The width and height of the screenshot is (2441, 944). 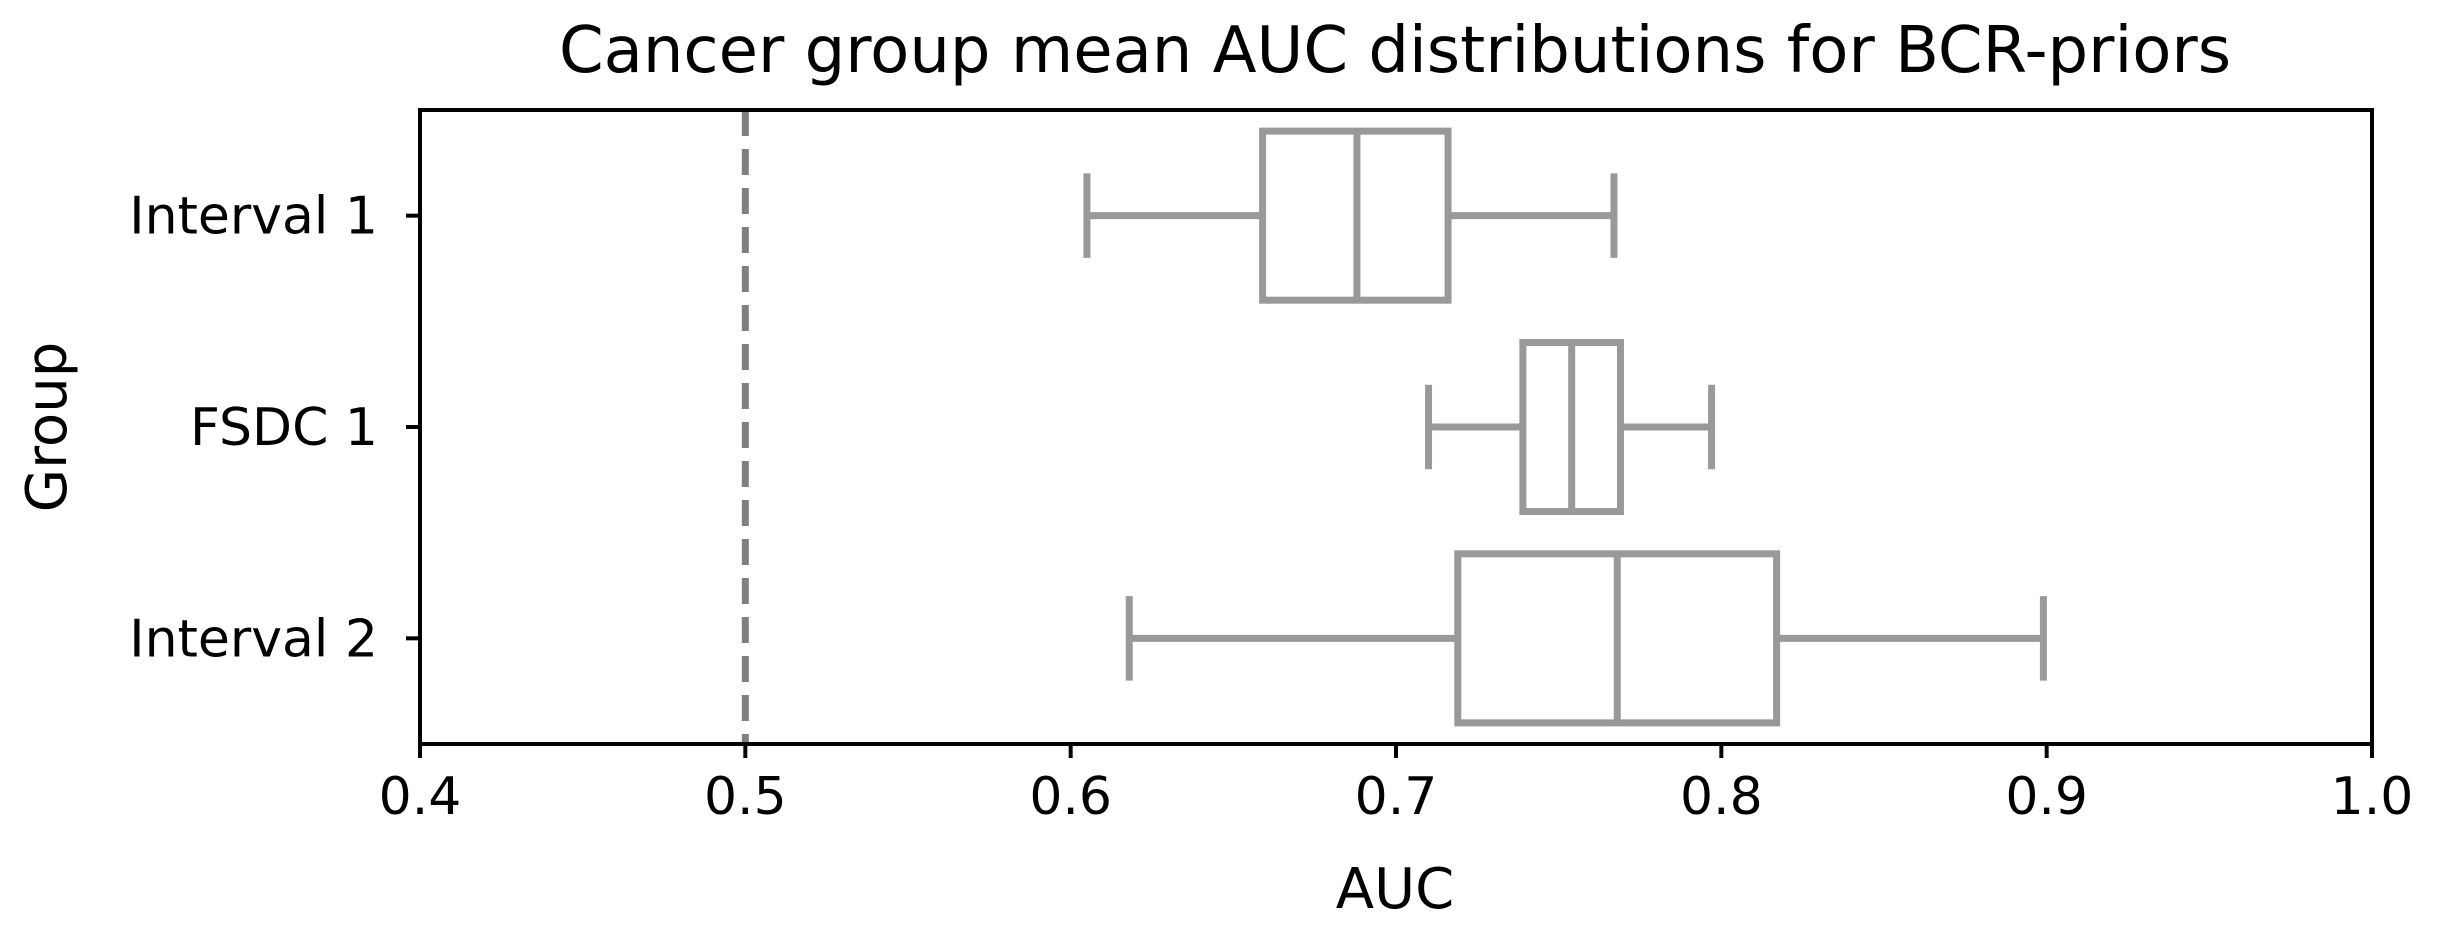 What do you see at coordinates (1070, 797) in the screenshot?
I see `x-tick-label: 0.6` at bounding box center [1070, 797].